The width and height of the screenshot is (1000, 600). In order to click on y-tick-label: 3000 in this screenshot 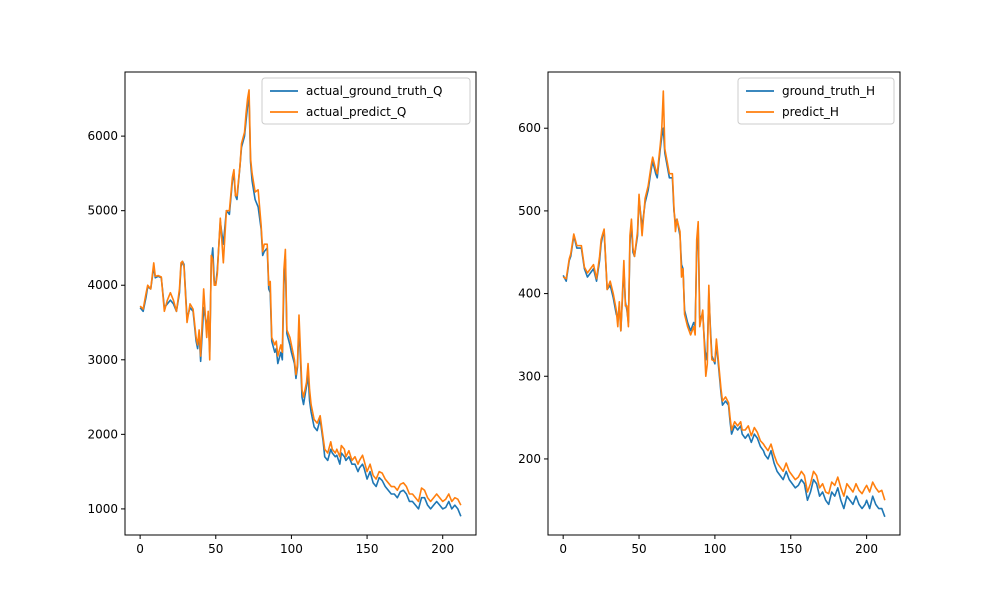, I will do `click(102, 360)`.